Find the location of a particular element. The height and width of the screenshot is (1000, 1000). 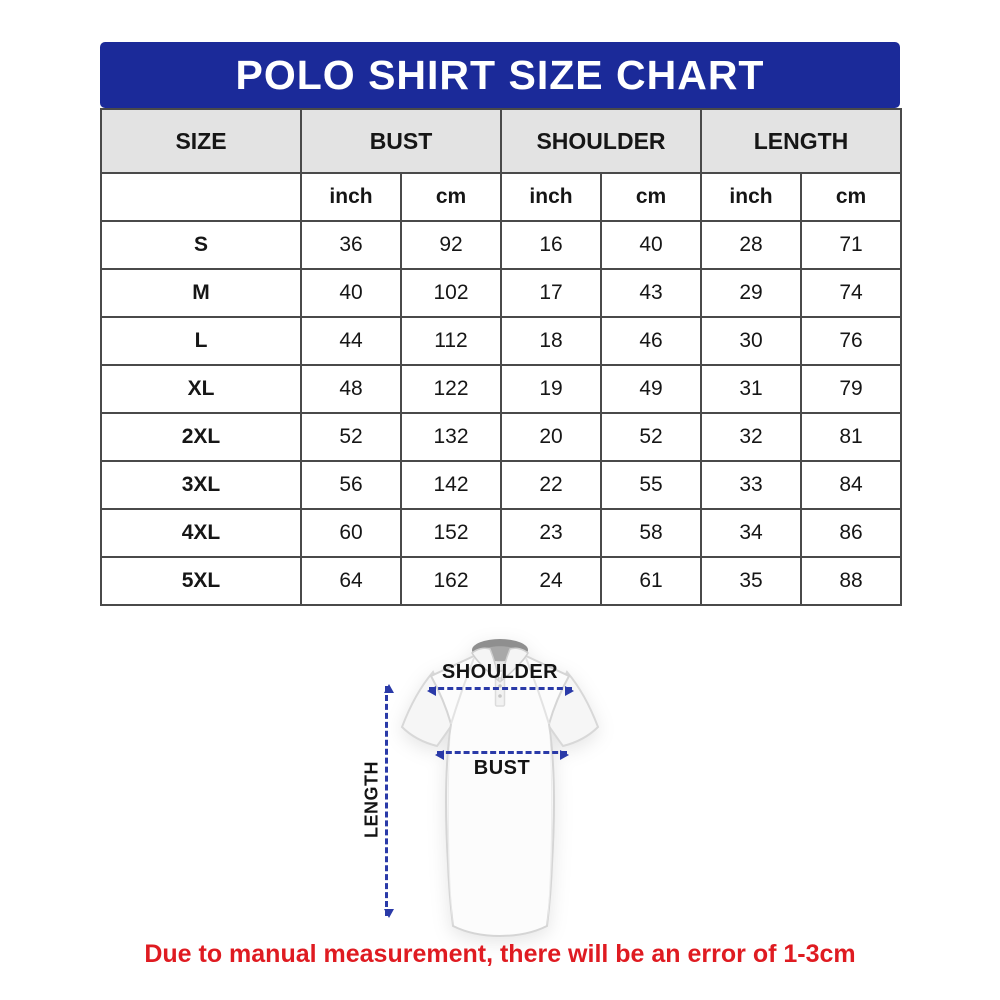

table-row: 5XL 64 162 24 61 35 88 is located at coordinates (501, 581).